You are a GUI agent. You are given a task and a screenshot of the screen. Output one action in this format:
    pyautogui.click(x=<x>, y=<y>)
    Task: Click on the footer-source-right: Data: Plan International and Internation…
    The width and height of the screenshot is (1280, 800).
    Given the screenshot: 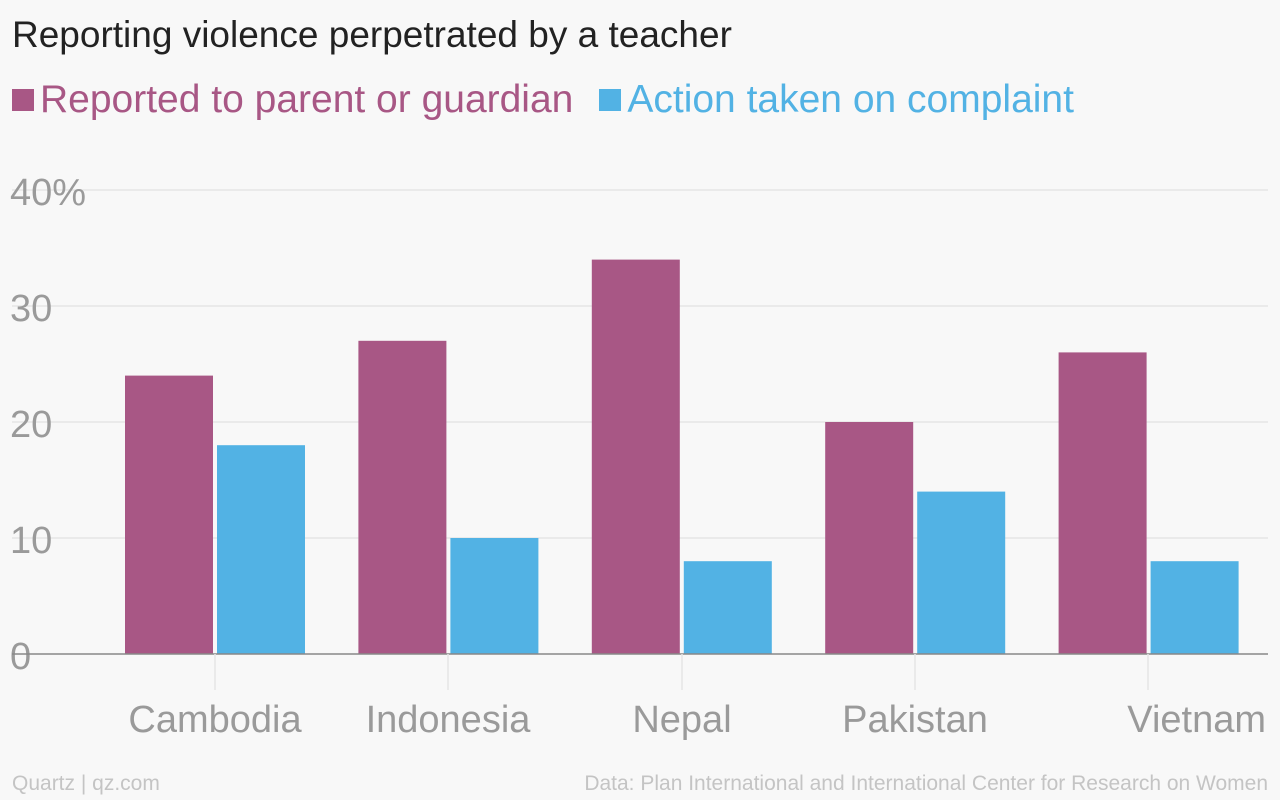 What is the action you would take?
    pyautogui.click(x=926, y=783)
    